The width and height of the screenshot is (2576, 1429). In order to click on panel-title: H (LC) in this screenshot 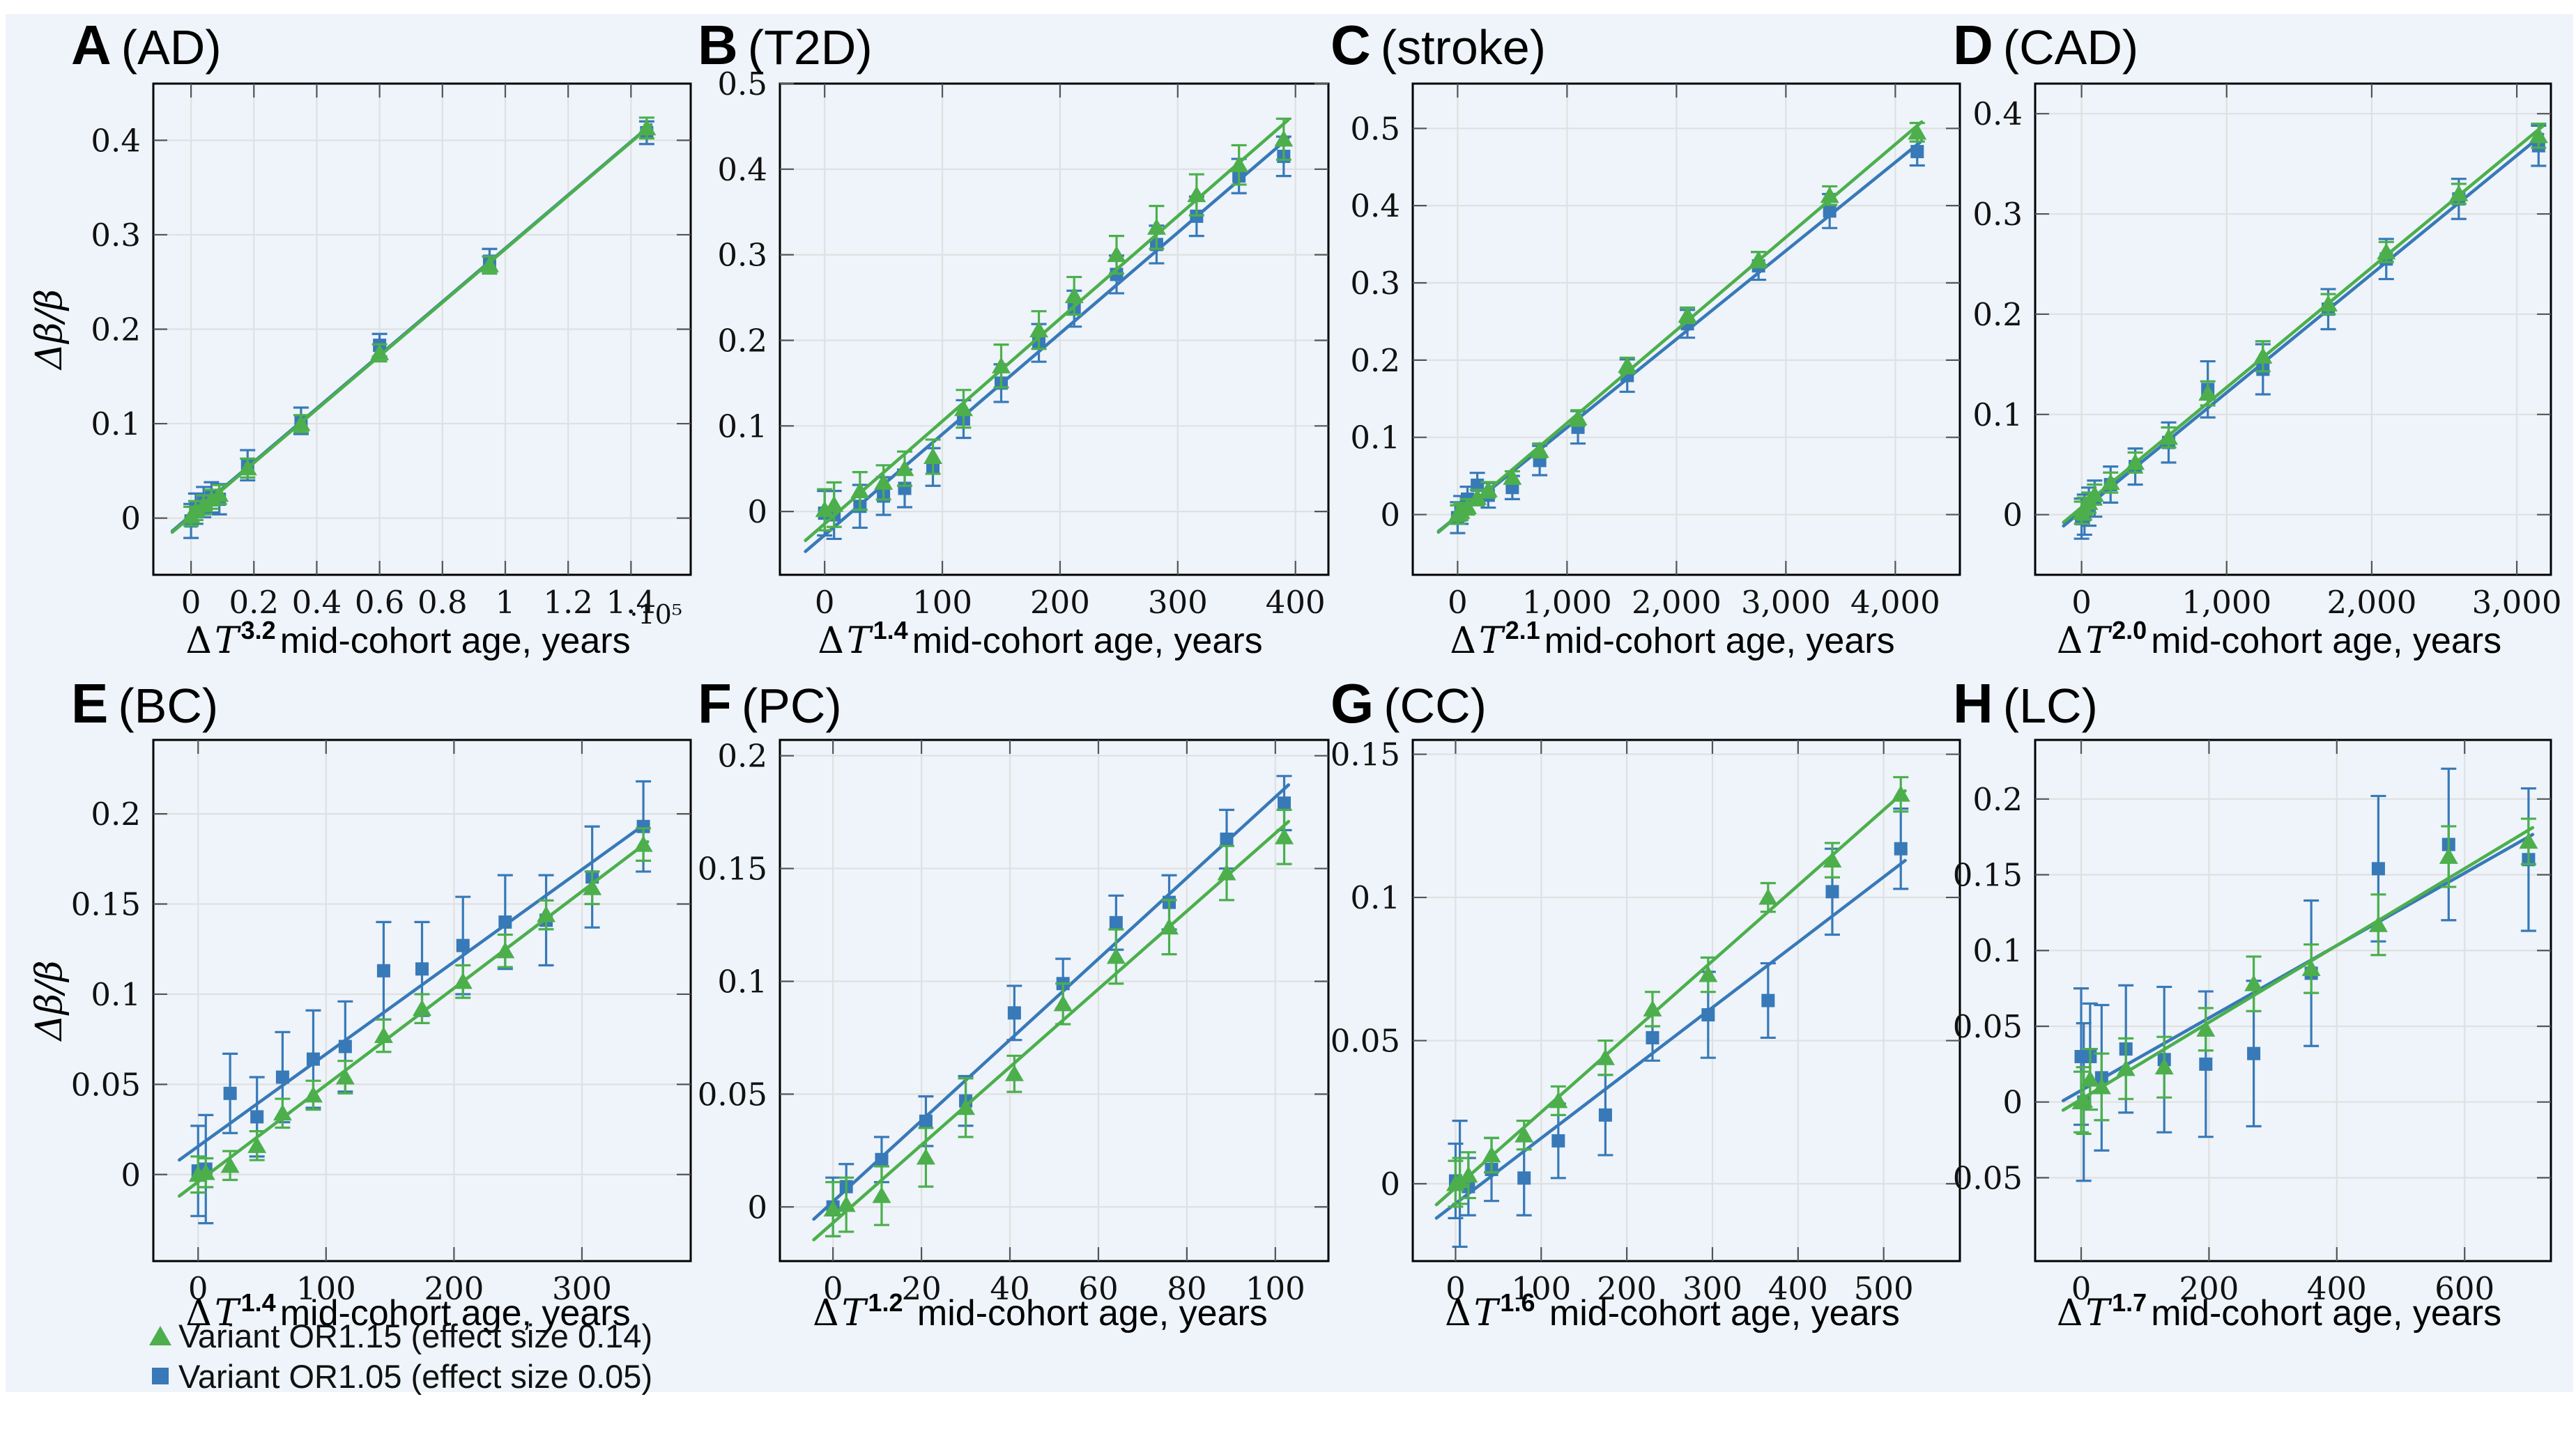, I will do `click(2026, 703)`.